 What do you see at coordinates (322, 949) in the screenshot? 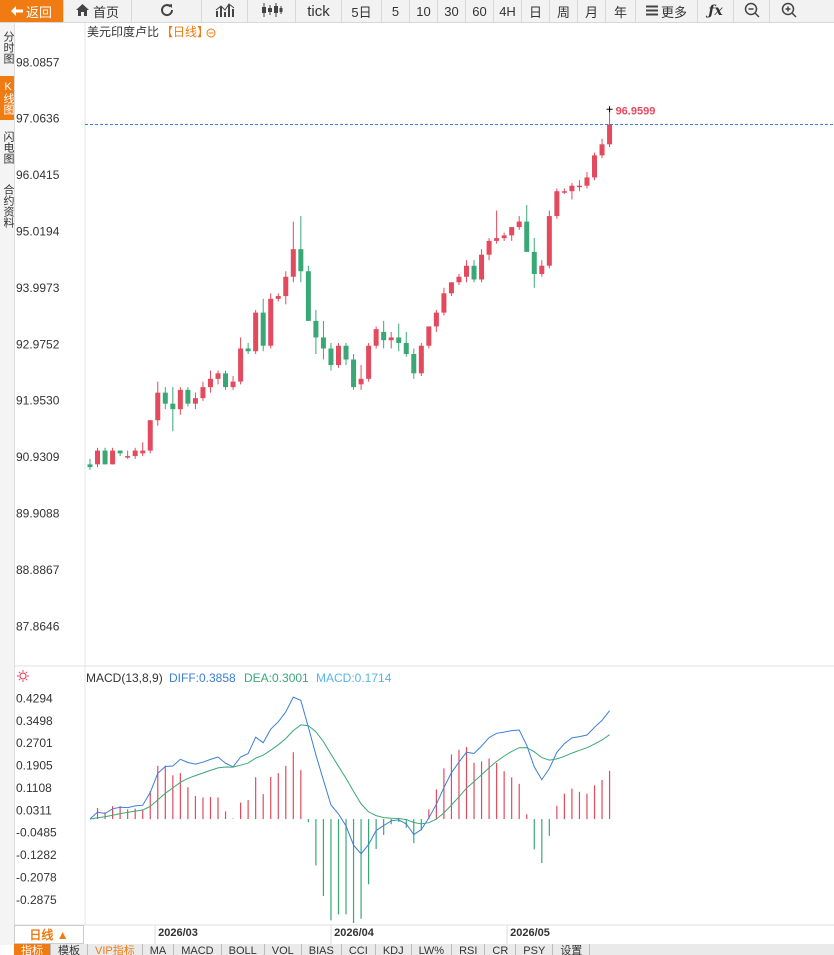
I see `indicator-tab: BIAS` at bounding box center [322, 949].